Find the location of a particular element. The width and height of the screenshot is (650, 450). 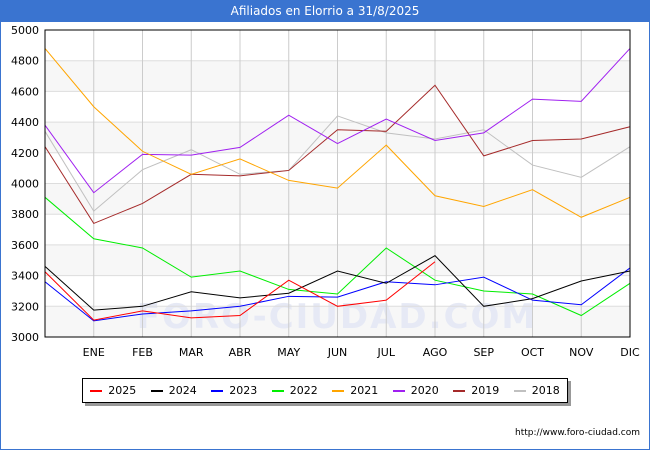

x-tick-label: AGO is located at coordinates (435, 352).